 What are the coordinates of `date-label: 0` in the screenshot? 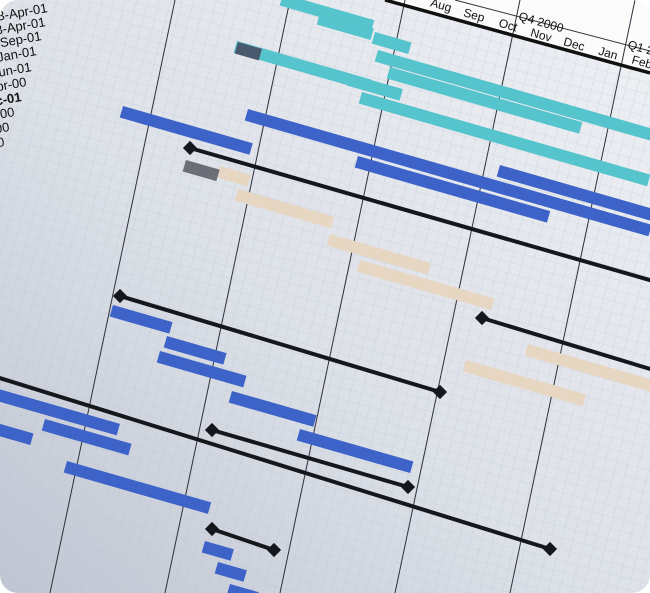 It's located at (3, 142).